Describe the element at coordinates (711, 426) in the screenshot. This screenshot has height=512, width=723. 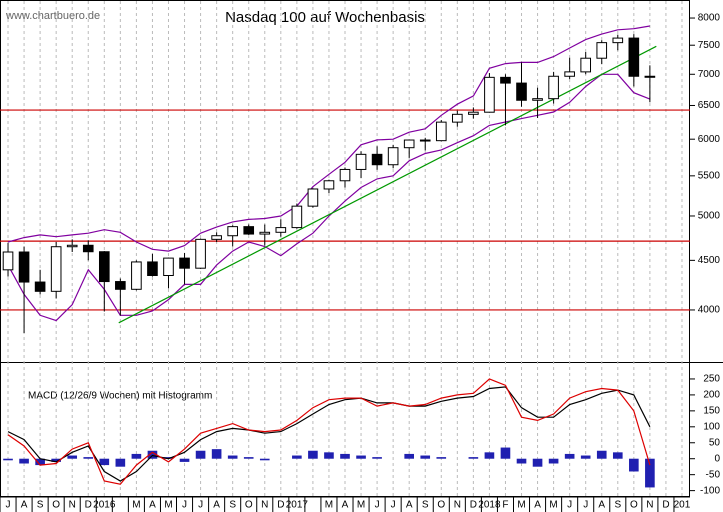
I see `y-tick-label: 100` at that location.